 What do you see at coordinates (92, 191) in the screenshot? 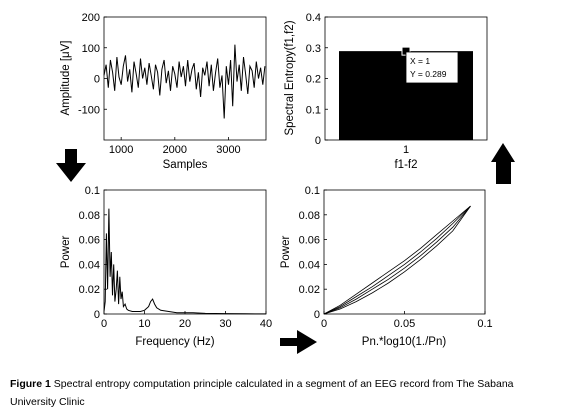
I see `spectrum-ytick-label: 0.1` at bounding box center [92, 191].